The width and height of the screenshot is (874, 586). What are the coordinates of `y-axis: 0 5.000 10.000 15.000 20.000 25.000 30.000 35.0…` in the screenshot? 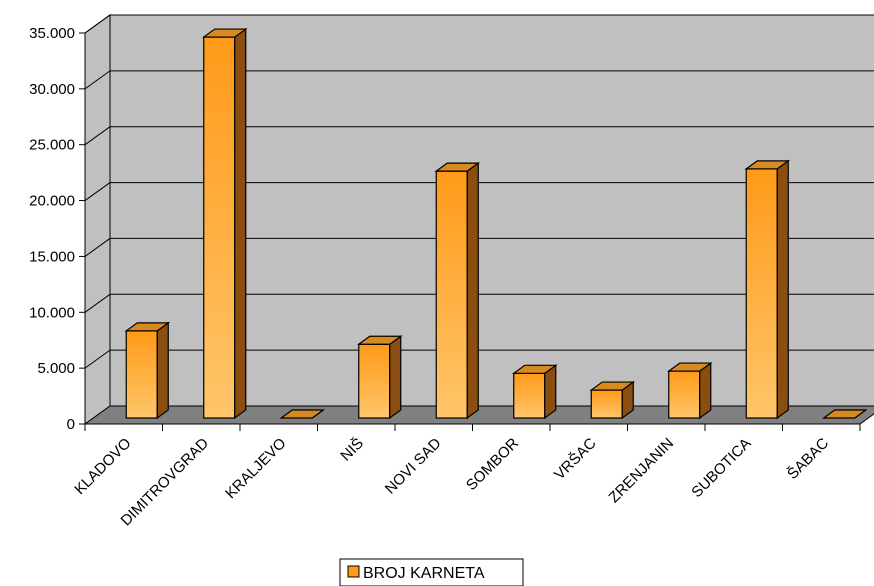 It's located at (57, 229).